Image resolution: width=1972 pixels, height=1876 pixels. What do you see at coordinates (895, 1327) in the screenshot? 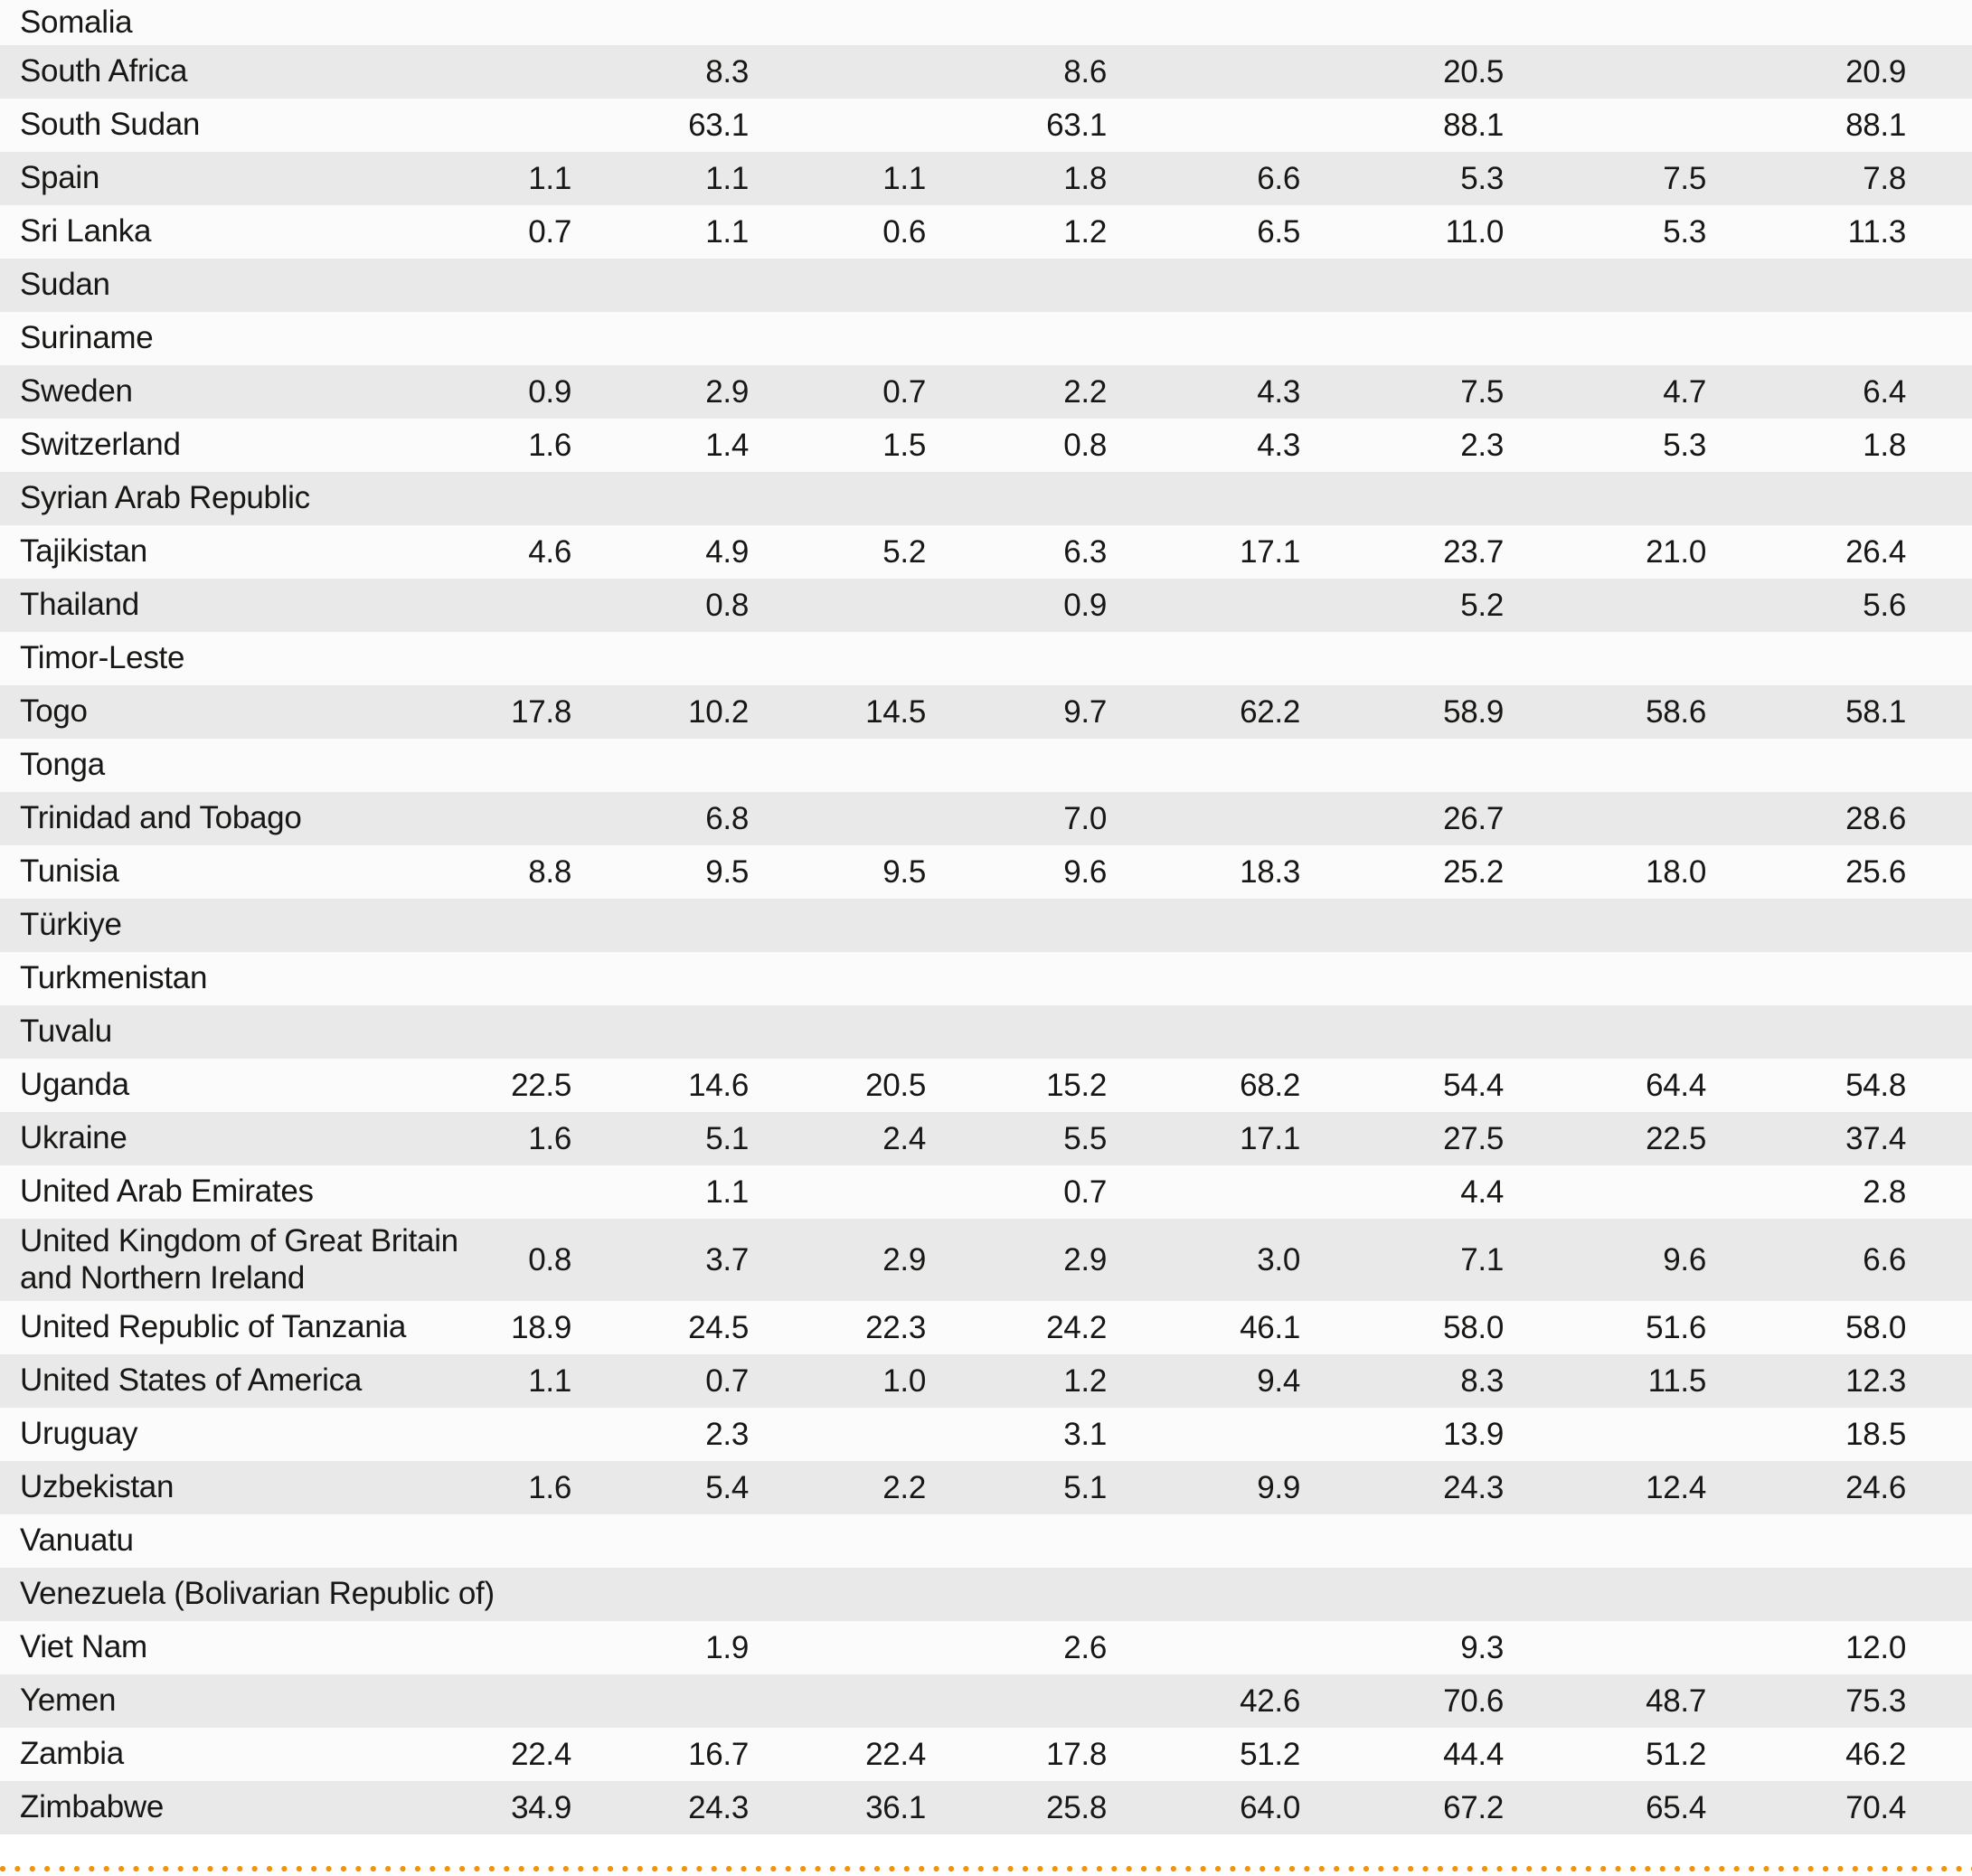
I see `value-cell: 22.3` at bounding box center [895, 1327].